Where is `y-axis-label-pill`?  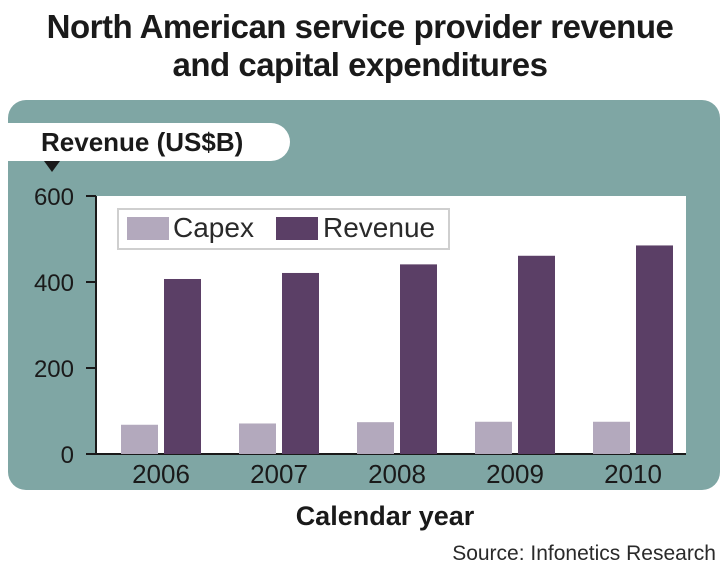 y-axis-label-pill is located at coordinates (149, 142).